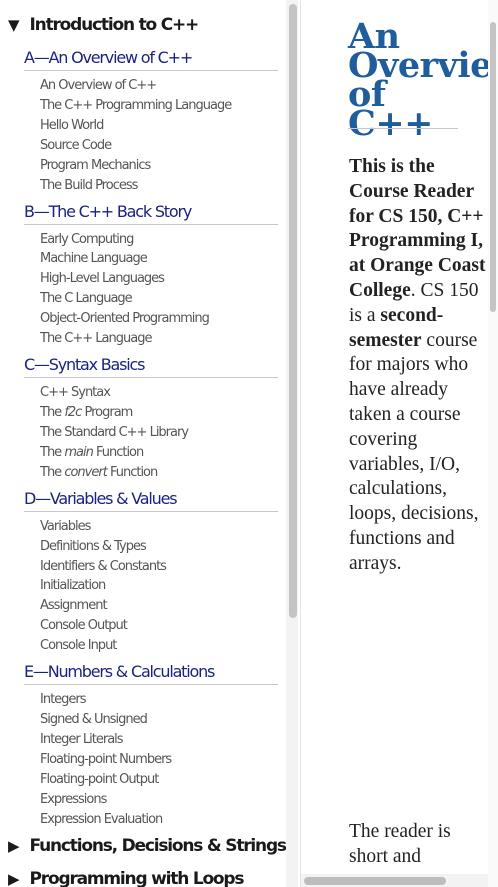 The image size is (498, 887). Describe the element at coordinates (420, 65) in the screenshot. I see `title-line: Overvie` at that location.